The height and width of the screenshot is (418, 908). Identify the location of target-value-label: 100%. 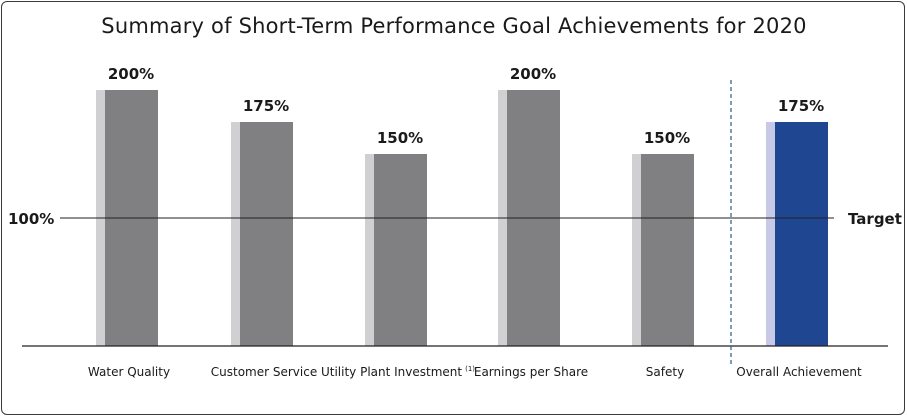
(31, 219).